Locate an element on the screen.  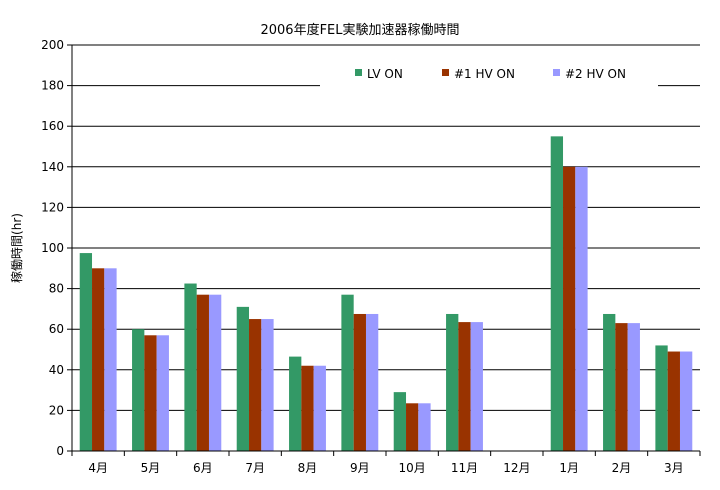
y-axis-label: 稼働時間(hr) is located at coordinates (16, 248).